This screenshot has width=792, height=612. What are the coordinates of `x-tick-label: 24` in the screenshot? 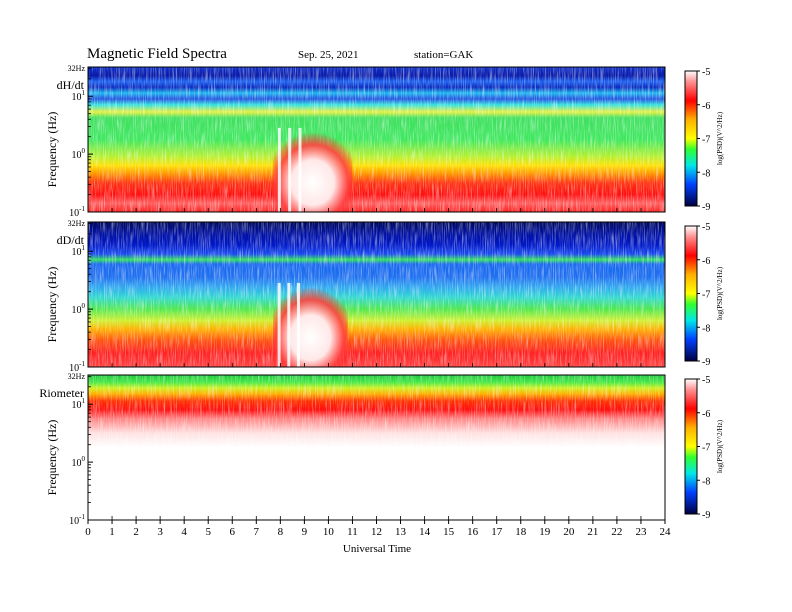 It's located at (666, 532).